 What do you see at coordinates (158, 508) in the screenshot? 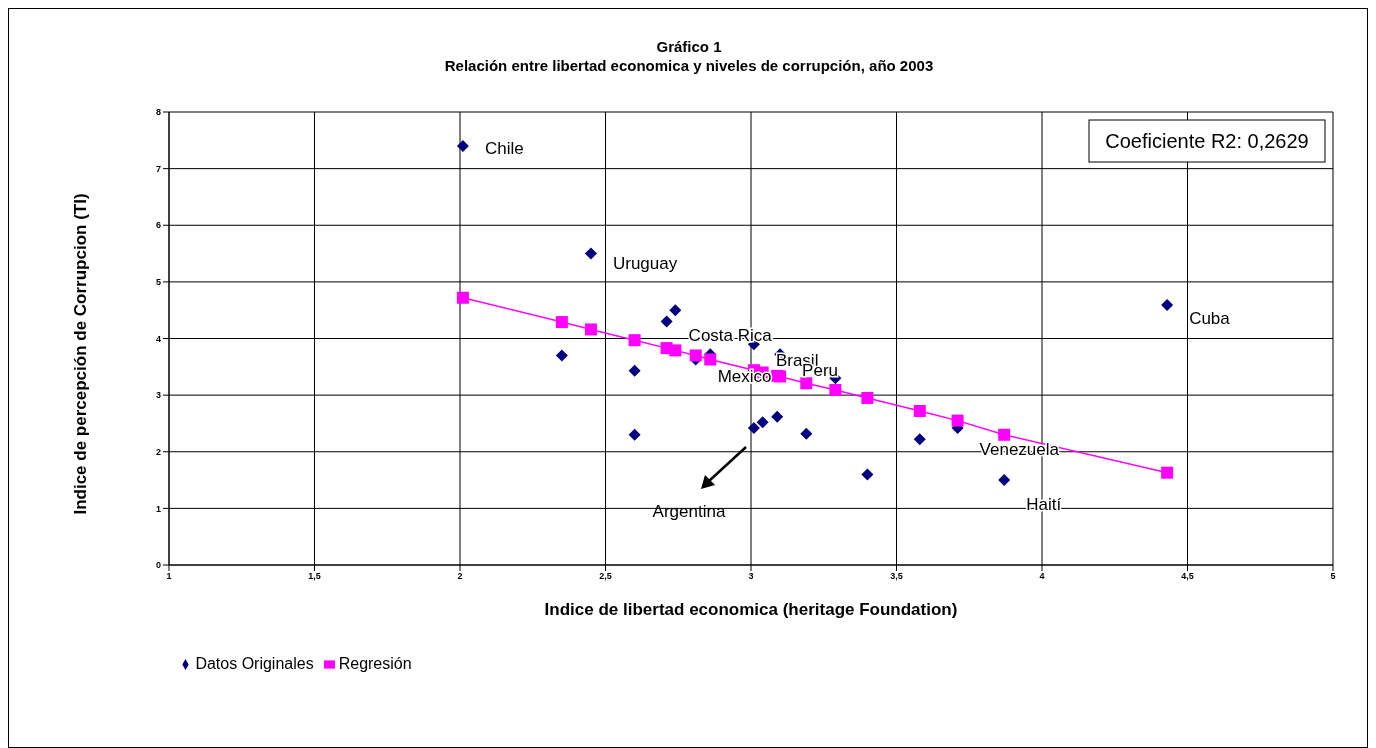
I see `y-tick-label: 1` at bounding box center [158, 508].